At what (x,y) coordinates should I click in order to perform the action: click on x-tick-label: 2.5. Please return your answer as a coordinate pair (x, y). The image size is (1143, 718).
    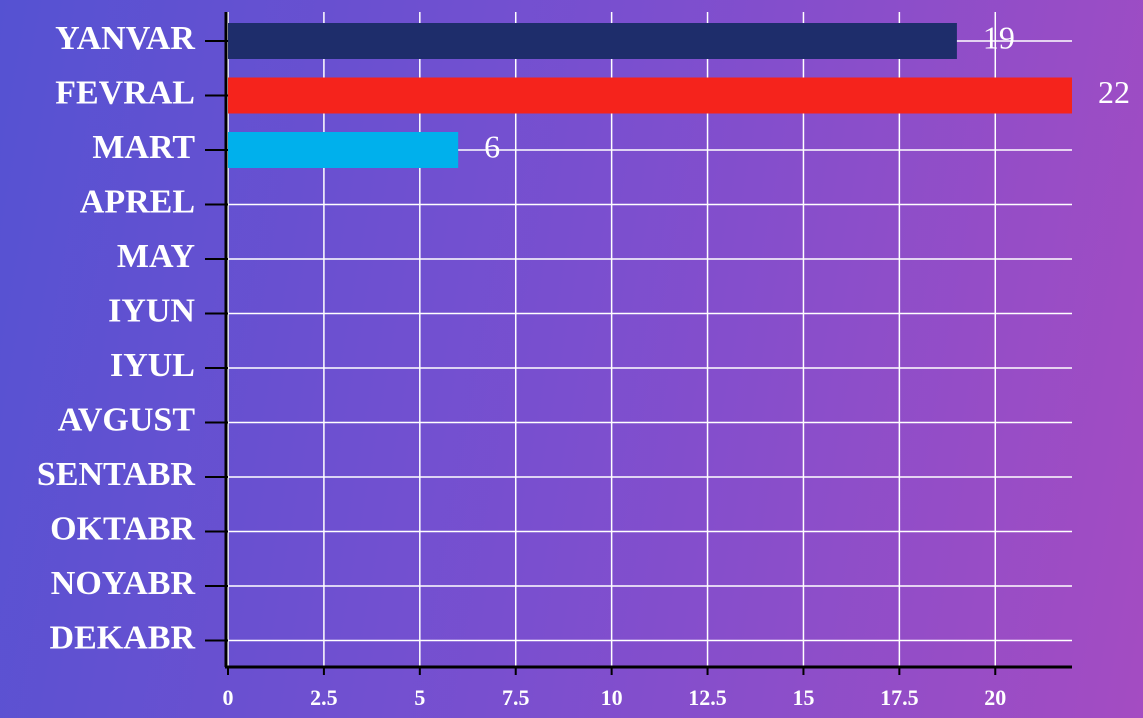
    Looking at the image, I should click on (324, 697).